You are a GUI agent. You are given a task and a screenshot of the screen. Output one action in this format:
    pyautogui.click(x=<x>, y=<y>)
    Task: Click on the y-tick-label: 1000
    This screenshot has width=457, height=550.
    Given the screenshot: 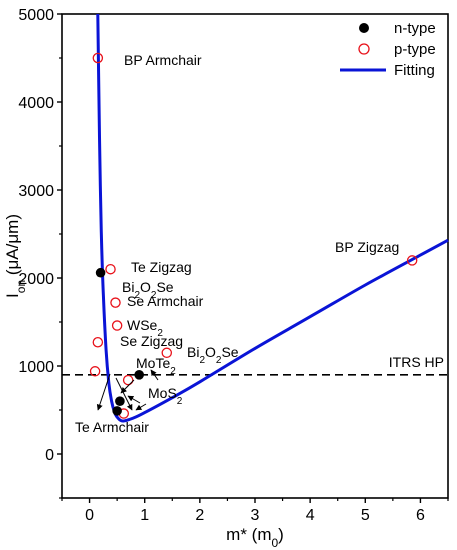 What is the action you would take?
    pyautogui.click(x=36, y=367)
    